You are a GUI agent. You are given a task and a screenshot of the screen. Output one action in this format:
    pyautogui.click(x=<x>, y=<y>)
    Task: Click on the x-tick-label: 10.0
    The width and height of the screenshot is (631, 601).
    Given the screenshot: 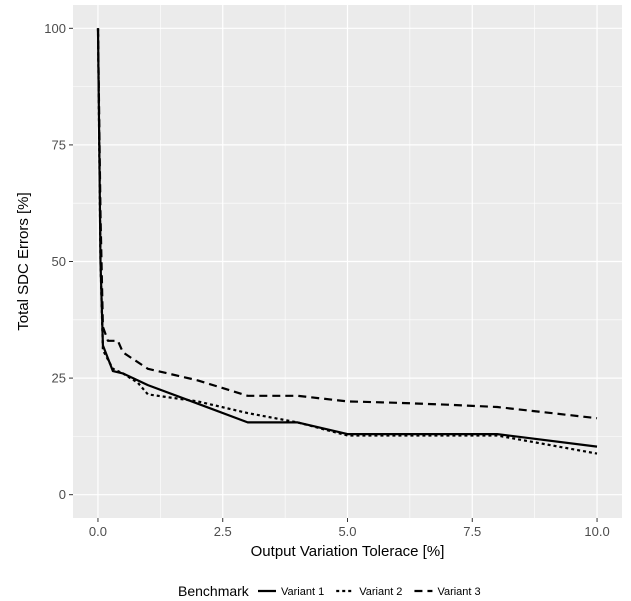 What is the action you would take?
    pyautogui.click(x=596, y=531)
    